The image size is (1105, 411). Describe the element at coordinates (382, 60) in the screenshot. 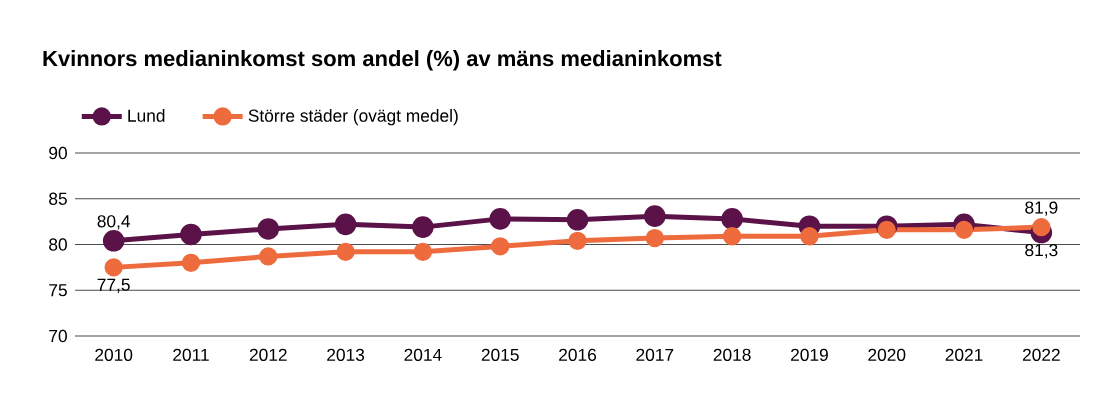

I see `chart-title: Kvinnors medianinkomst som andel (%) av mäns medianinkomst` at that location.